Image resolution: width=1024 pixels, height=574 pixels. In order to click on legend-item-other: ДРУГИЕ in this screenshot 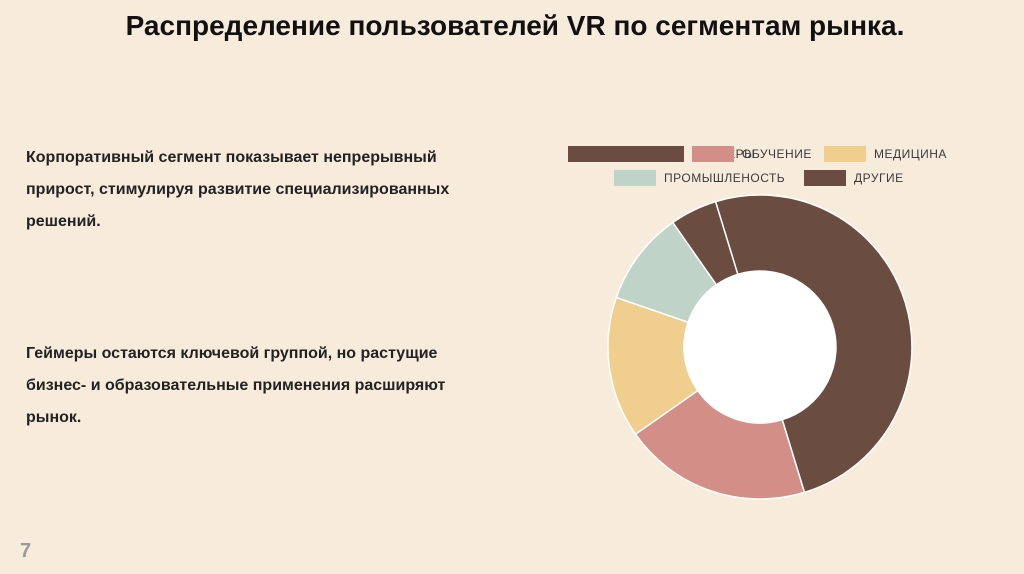, I will do `click(854, 178)`.